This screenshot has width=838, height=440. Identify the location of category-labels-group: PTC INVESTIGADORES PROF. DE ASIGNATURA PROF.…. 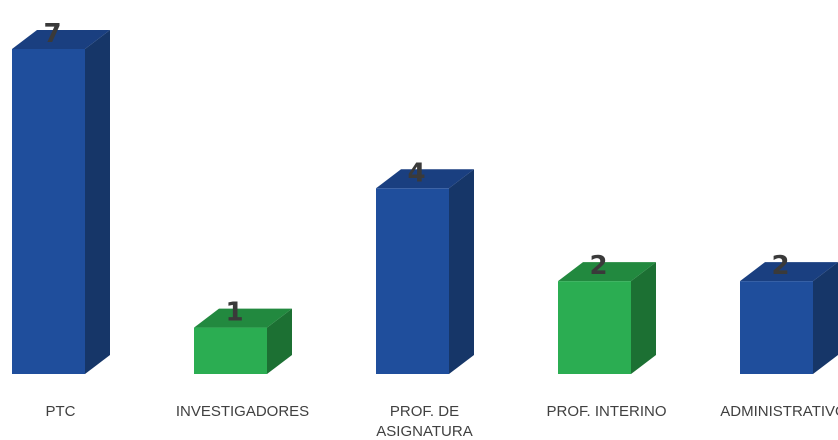
(442, 421).